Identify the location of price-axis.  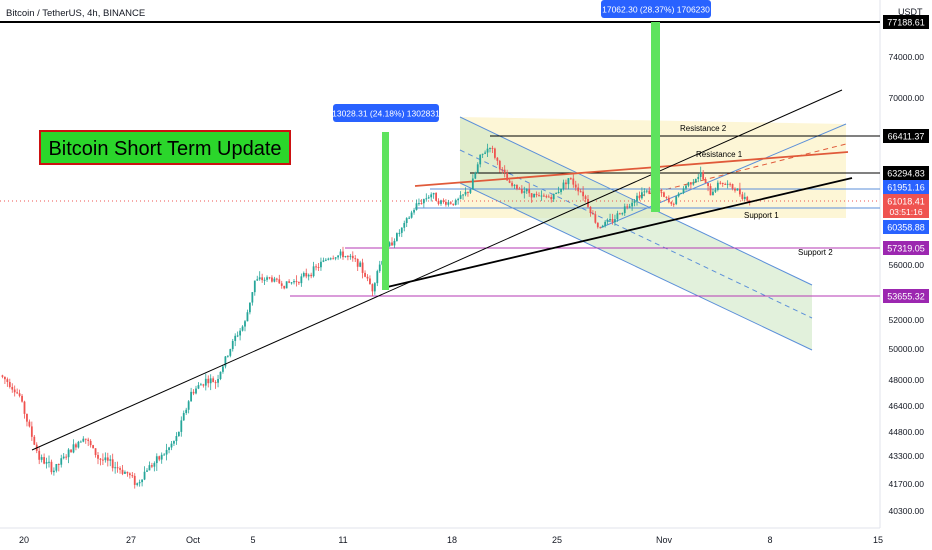
(906, 275).